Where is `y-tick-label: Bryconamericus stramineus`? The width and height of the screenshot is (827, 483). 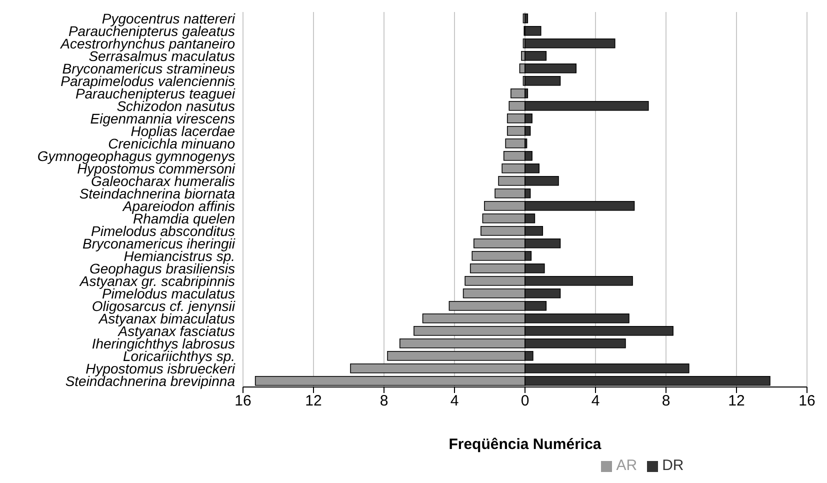 y-tick-label: Bryconamericus stramineus is located at coordinates (148, 68).